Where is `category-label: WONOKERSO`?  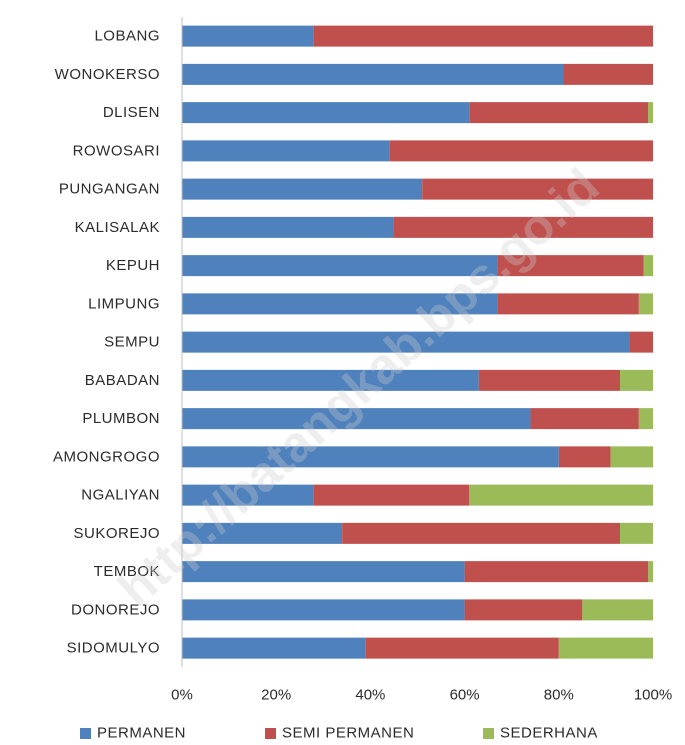 category-label: WONOKERSO is located at coordinates (107, 74).